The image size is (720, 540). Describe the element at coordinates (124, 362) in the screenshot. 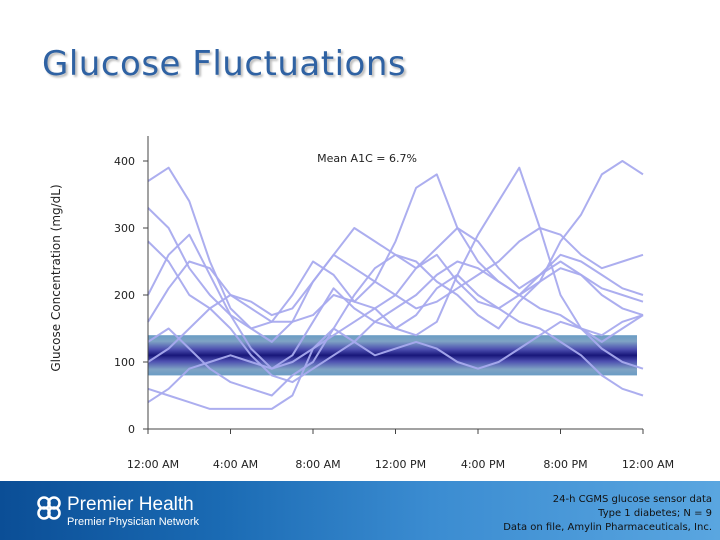

I see `y-tick-label: 100` at that location.